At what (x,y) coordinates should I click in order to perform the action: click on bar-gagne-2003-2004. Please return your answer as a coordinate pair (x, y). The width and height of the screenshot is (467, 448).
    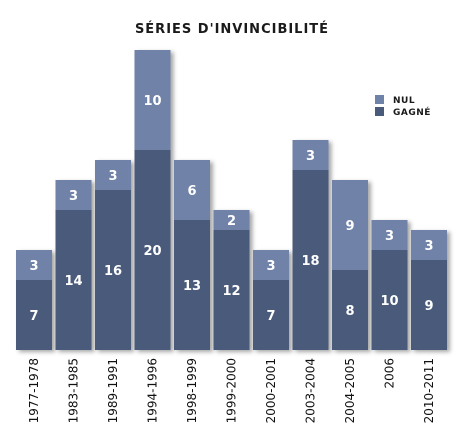
    Looking at the image, I should click on (310, 260).